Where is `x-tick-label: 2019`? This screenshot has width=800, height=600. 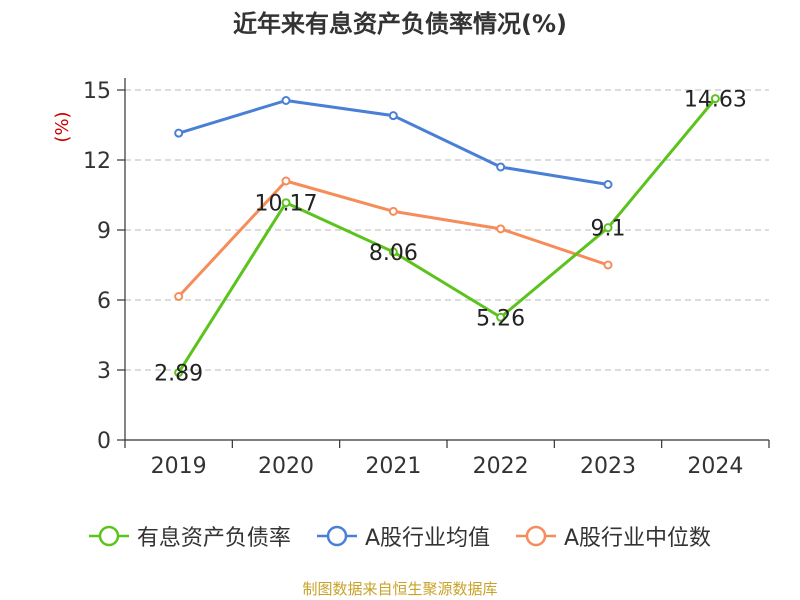 x-tick-label: 2019 is located at coordinates (179, 466).